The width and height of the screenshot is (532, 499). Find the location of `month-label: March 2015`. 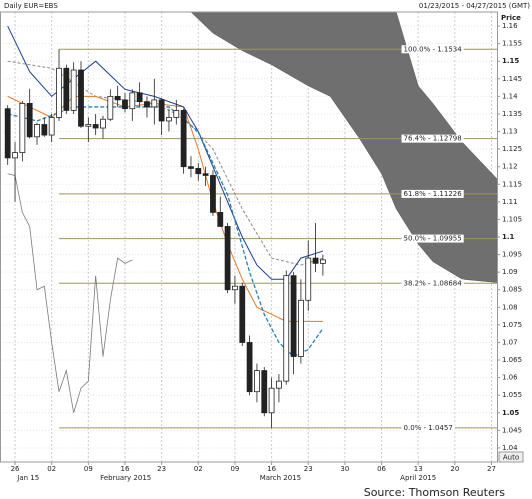

month-label: March 2015 is located at coordinates (280, 478).